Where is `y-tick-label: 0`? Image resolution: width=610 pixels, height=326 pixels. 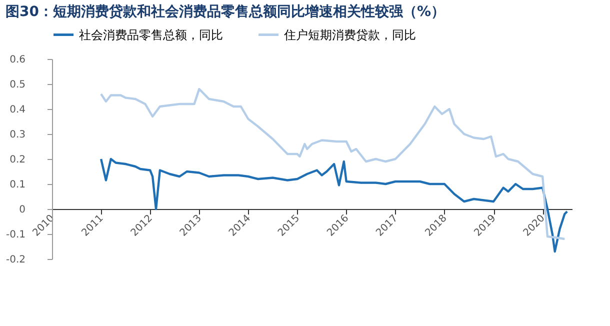 y-tick-label: 0 is located at coordinates (22, 210).